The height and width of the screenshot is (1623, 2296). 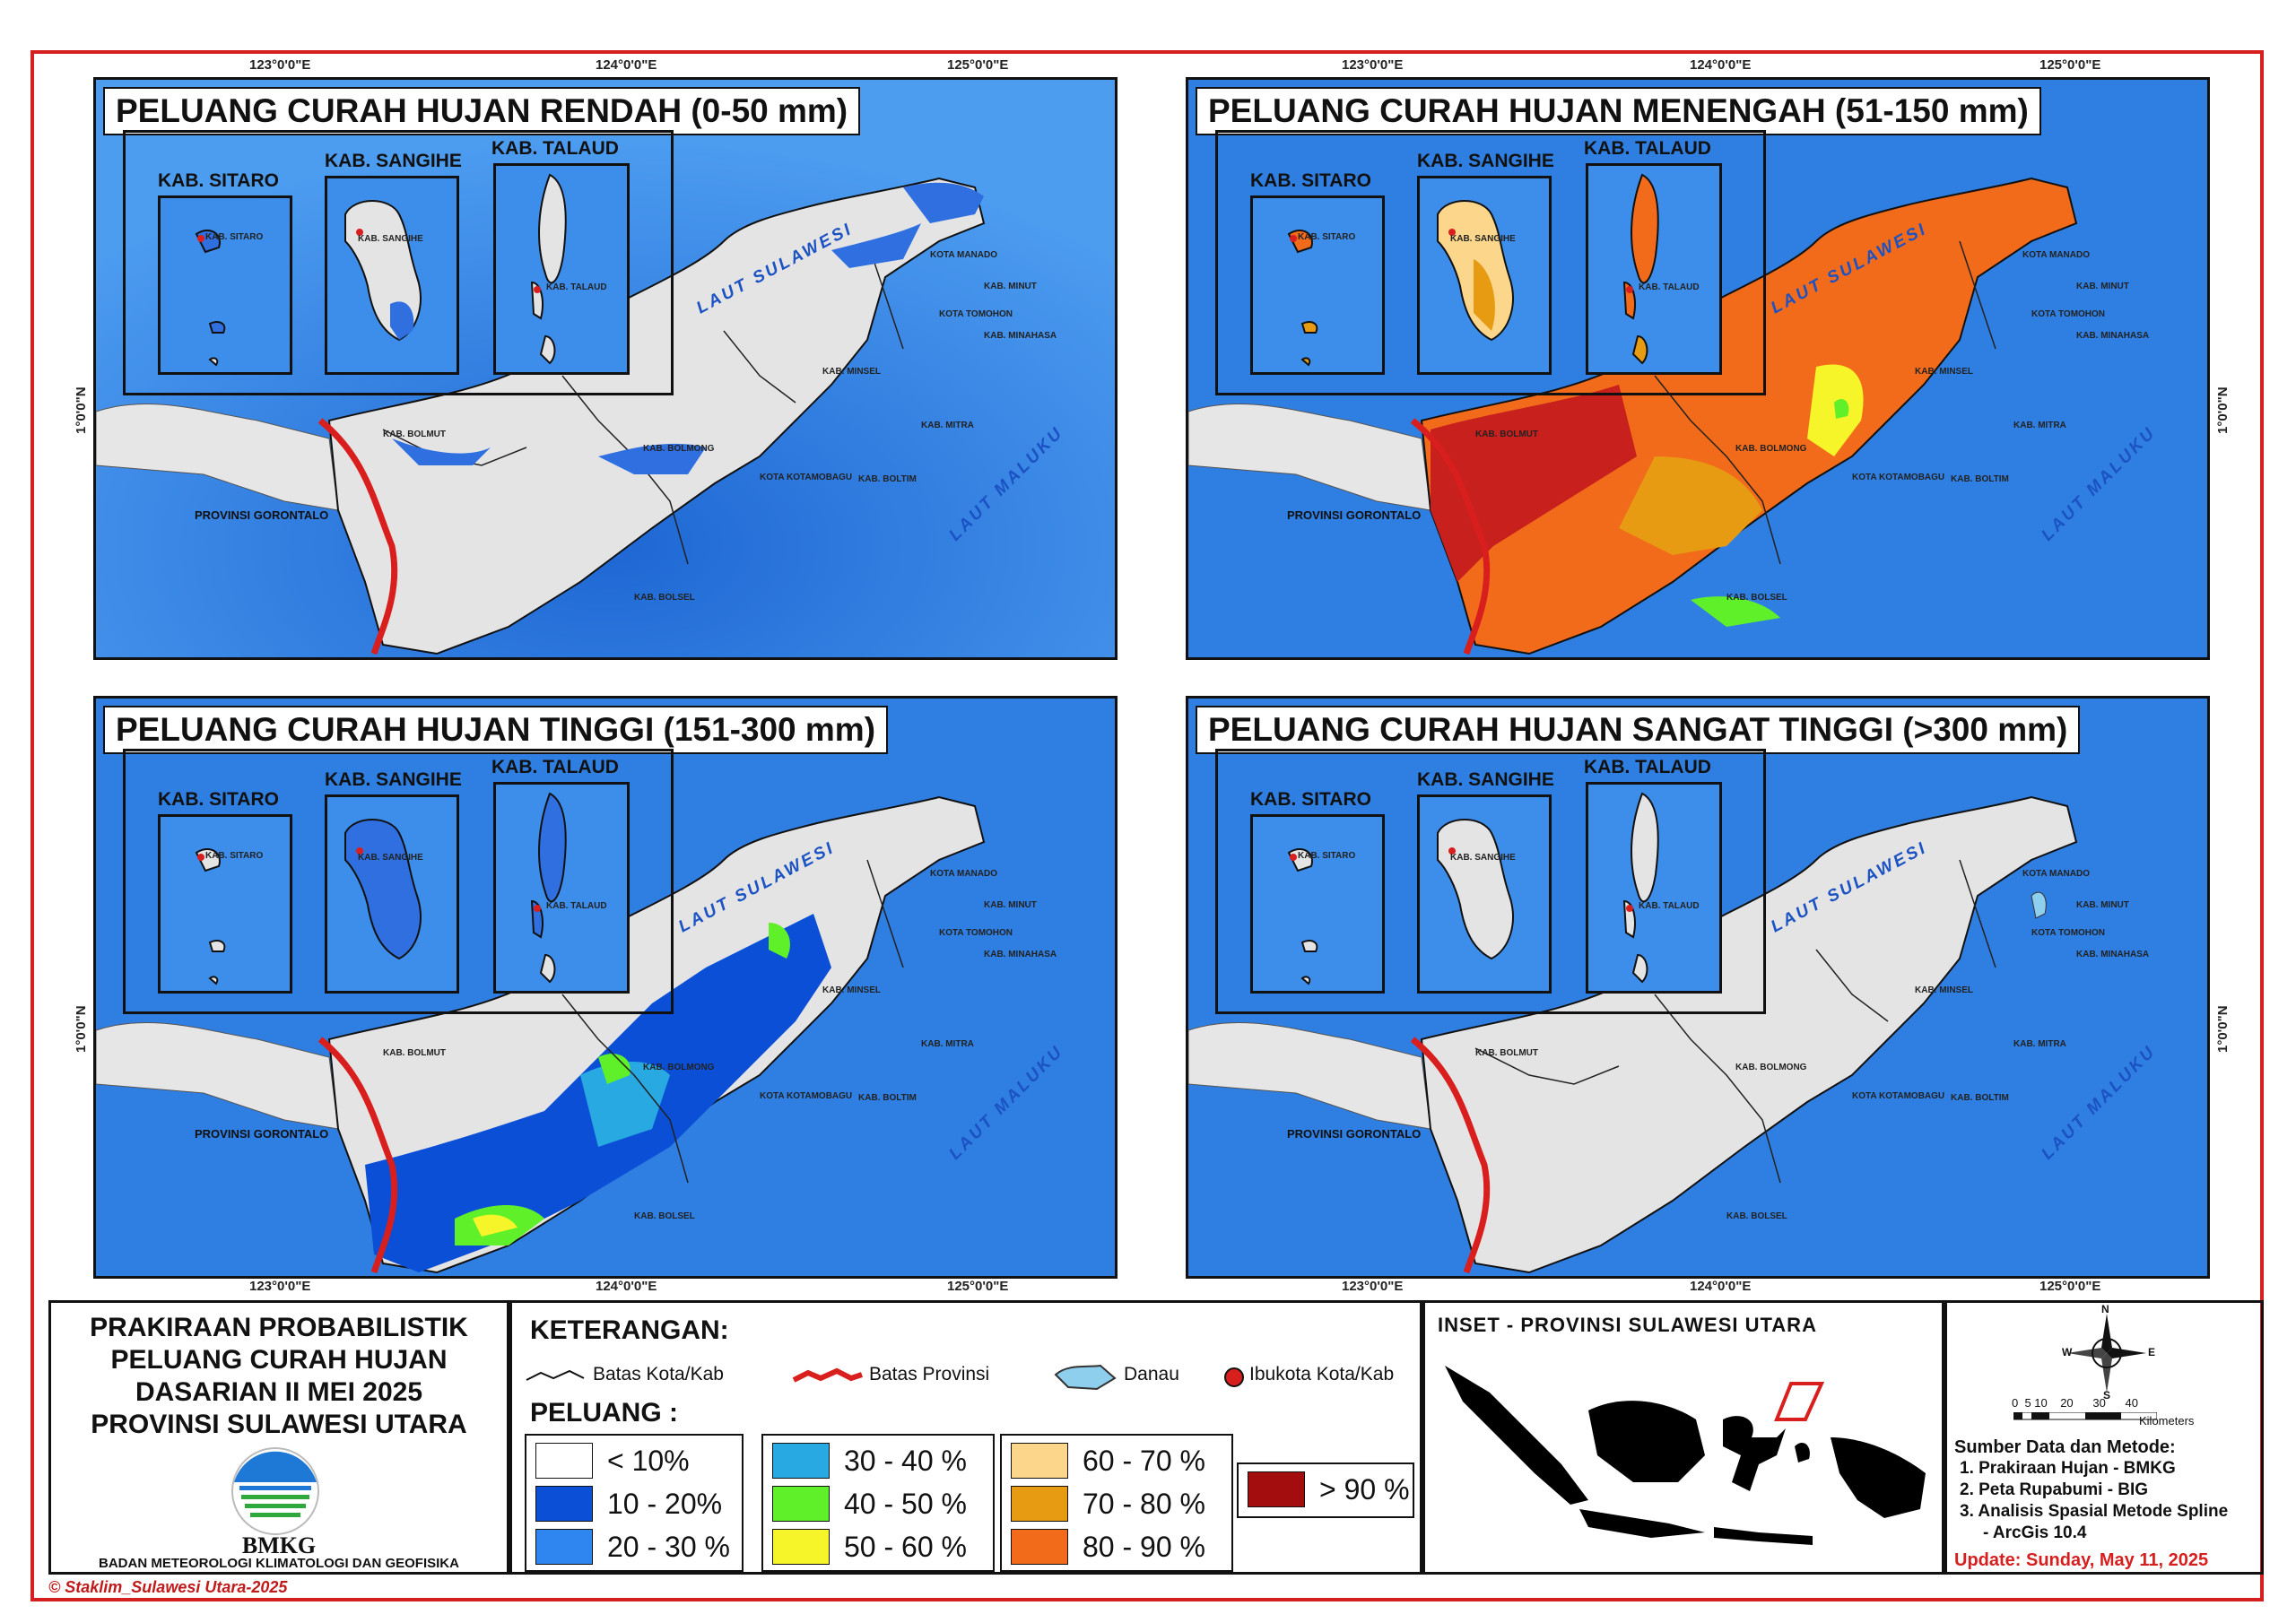 I want to click on compass-n: N, so click(x=2105, y=1309).